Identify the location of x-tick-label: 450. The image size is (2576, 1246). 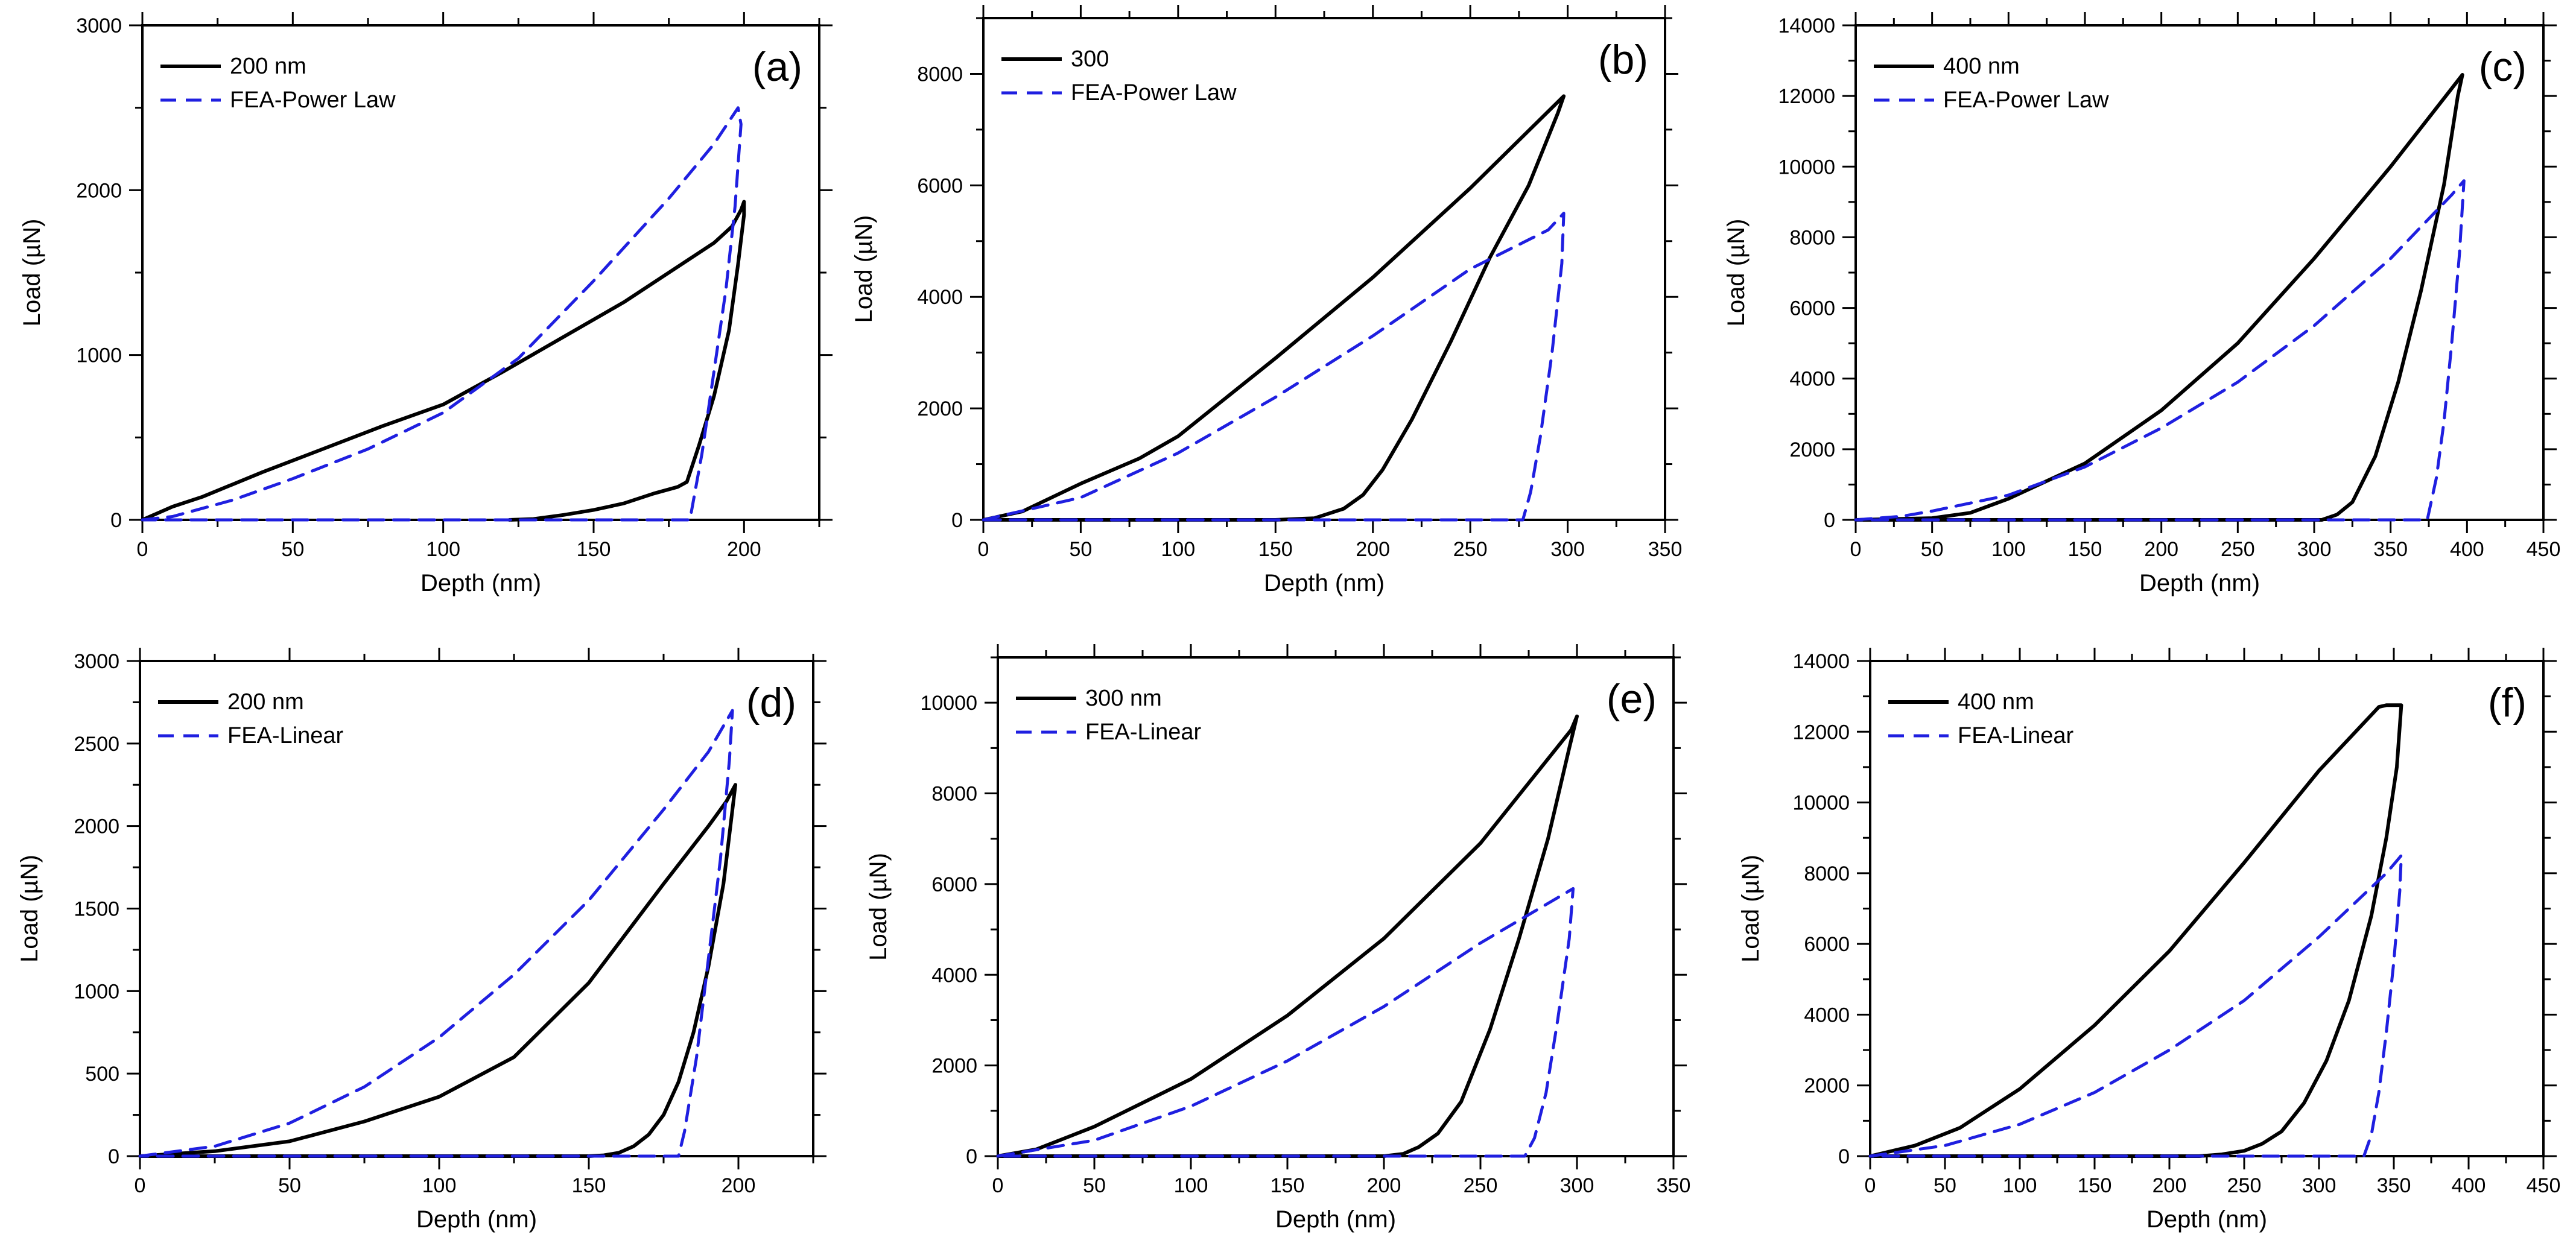
(2544, 1185).